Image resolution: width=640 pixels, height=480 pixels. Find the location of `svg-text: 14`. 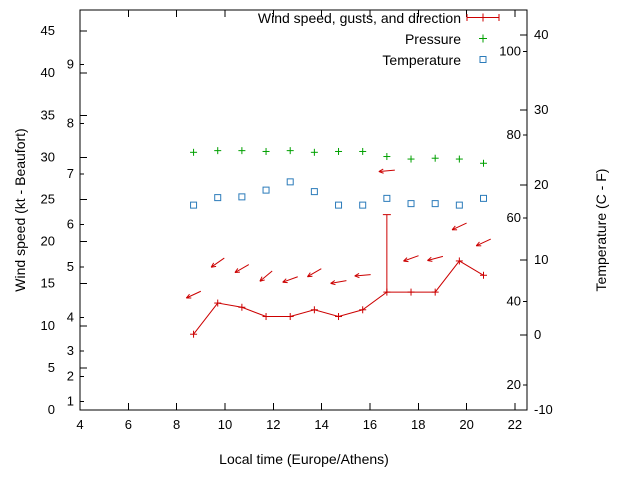

svg-text: 14 is located at coordinates (321, 424).